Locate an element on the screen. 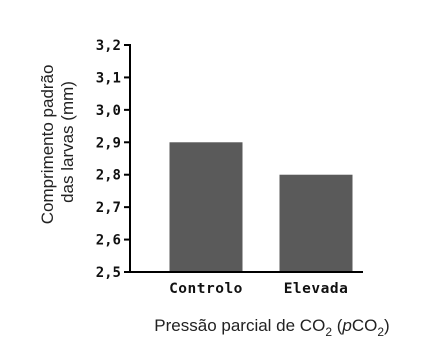 This screenshot has height=338, width=429. x-axis-title: Pressão parcial de CO2 (pCO2) is located at coordinates (271, 327).